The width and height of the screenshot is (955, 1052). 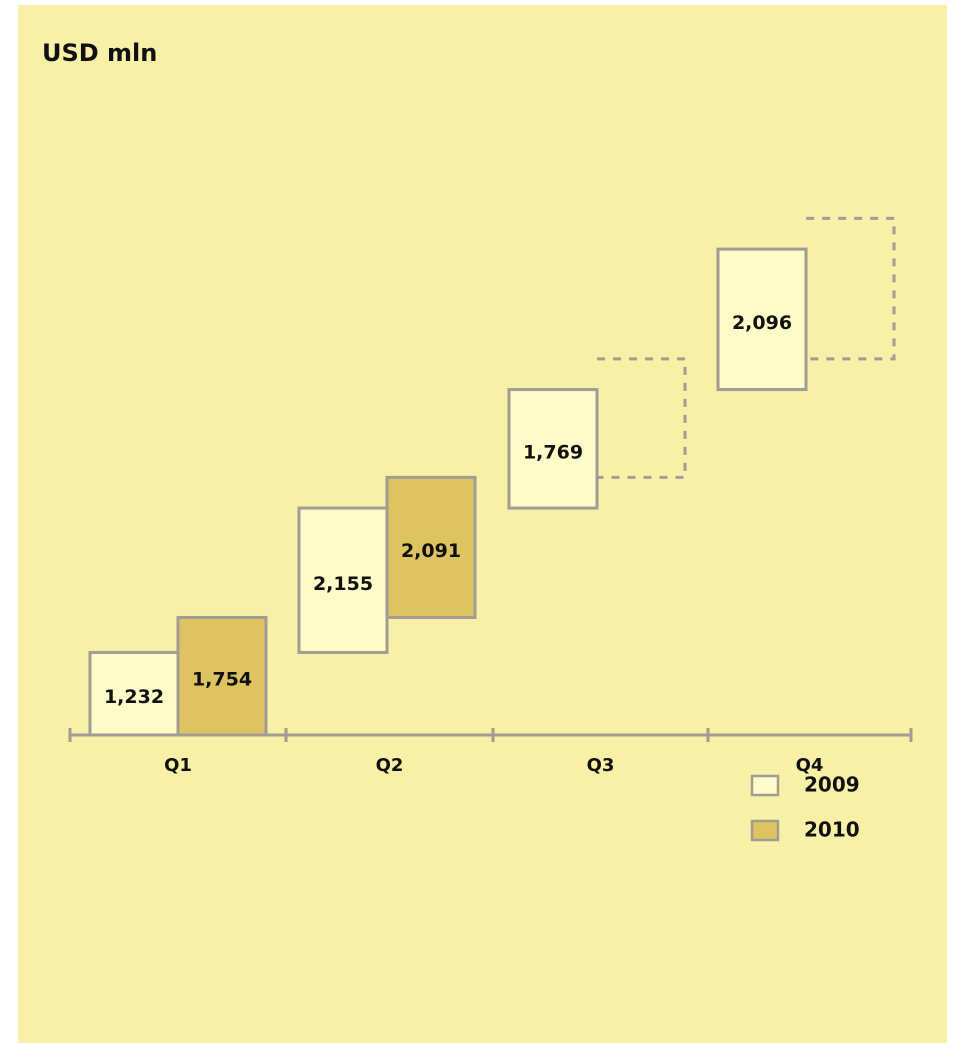 What do you see at coordinates (222, 680) in the screenshot?
I see `value-label-2010-q1: 1,754` at bounding box center [222, 680].